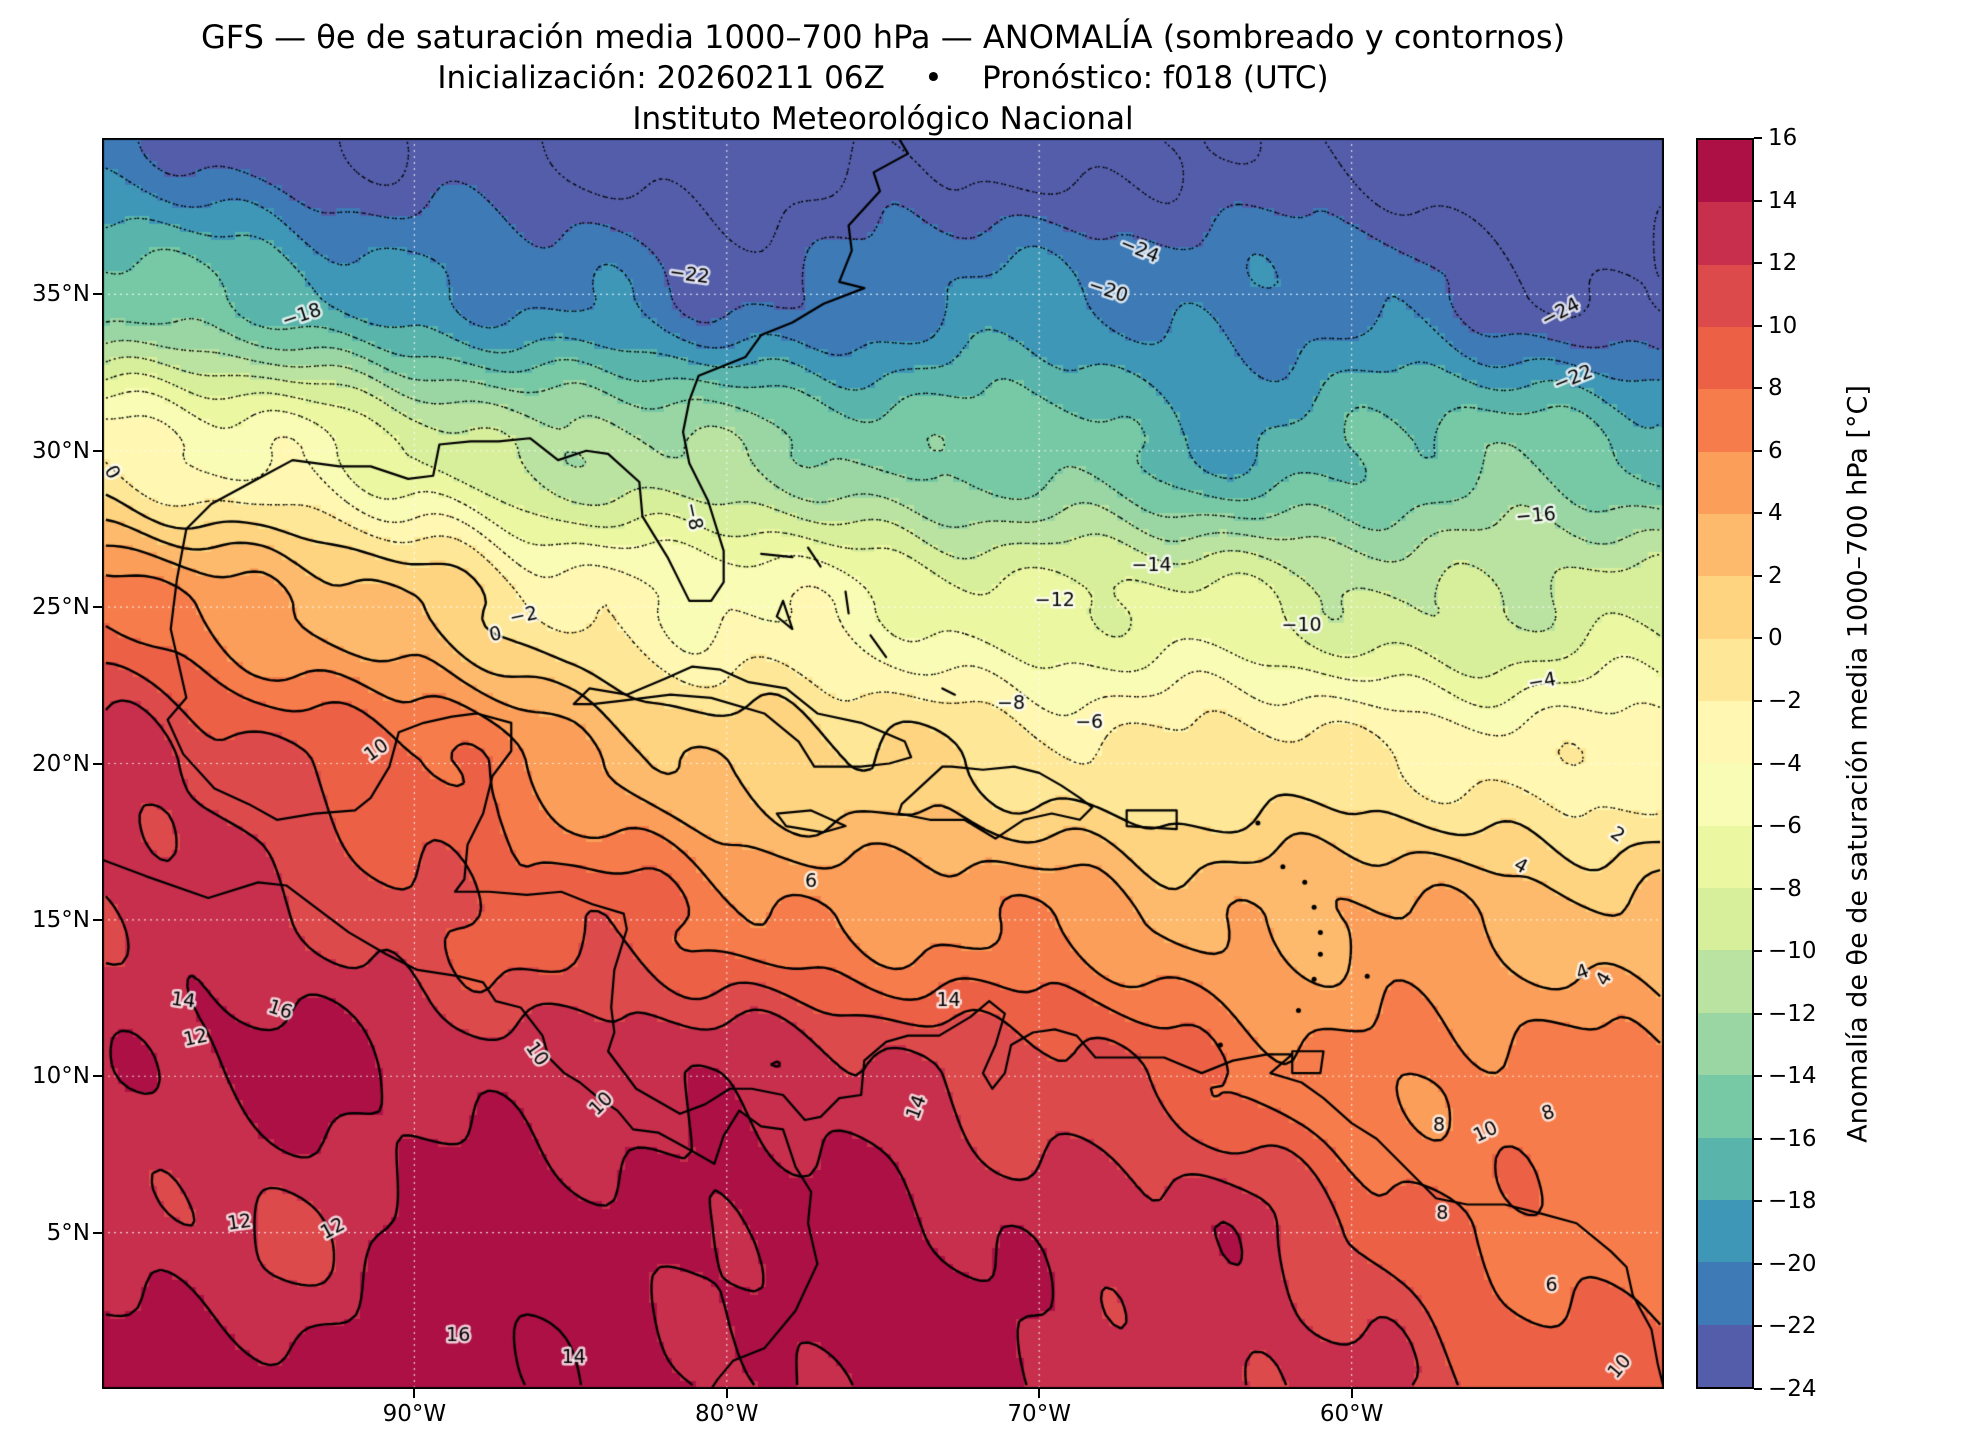 The height and width of the screenshot is (1440, 1980). What do you see at coordinates (61, 607) in the screenshot?
I see `y-tick-label: 25°N` at bounding box center [61, 607].